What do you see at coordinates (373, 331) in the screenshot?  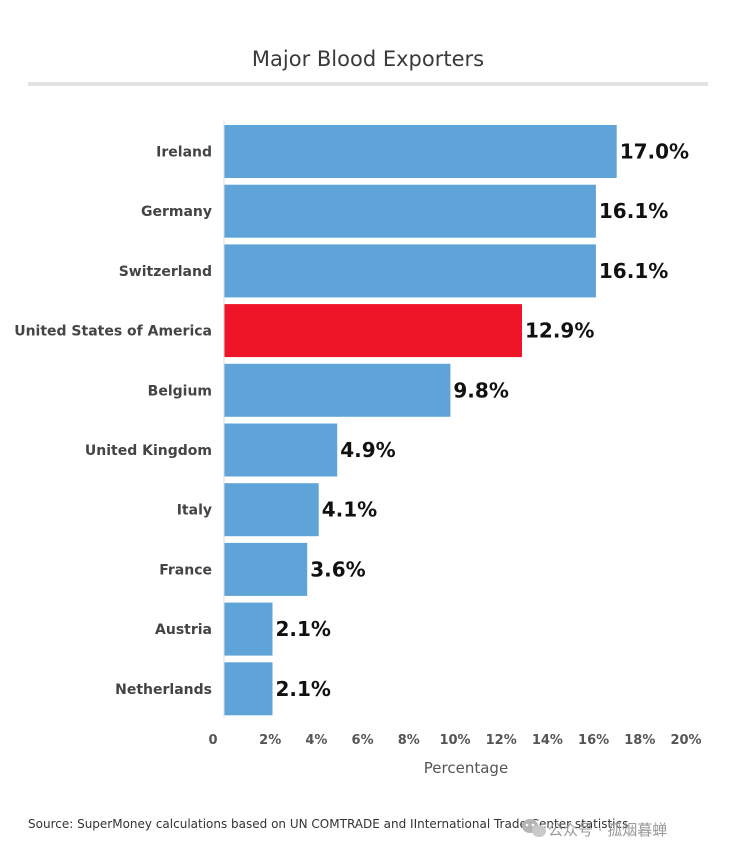 I see `bar-united-states-of-america` at bounding box center [373, 331].